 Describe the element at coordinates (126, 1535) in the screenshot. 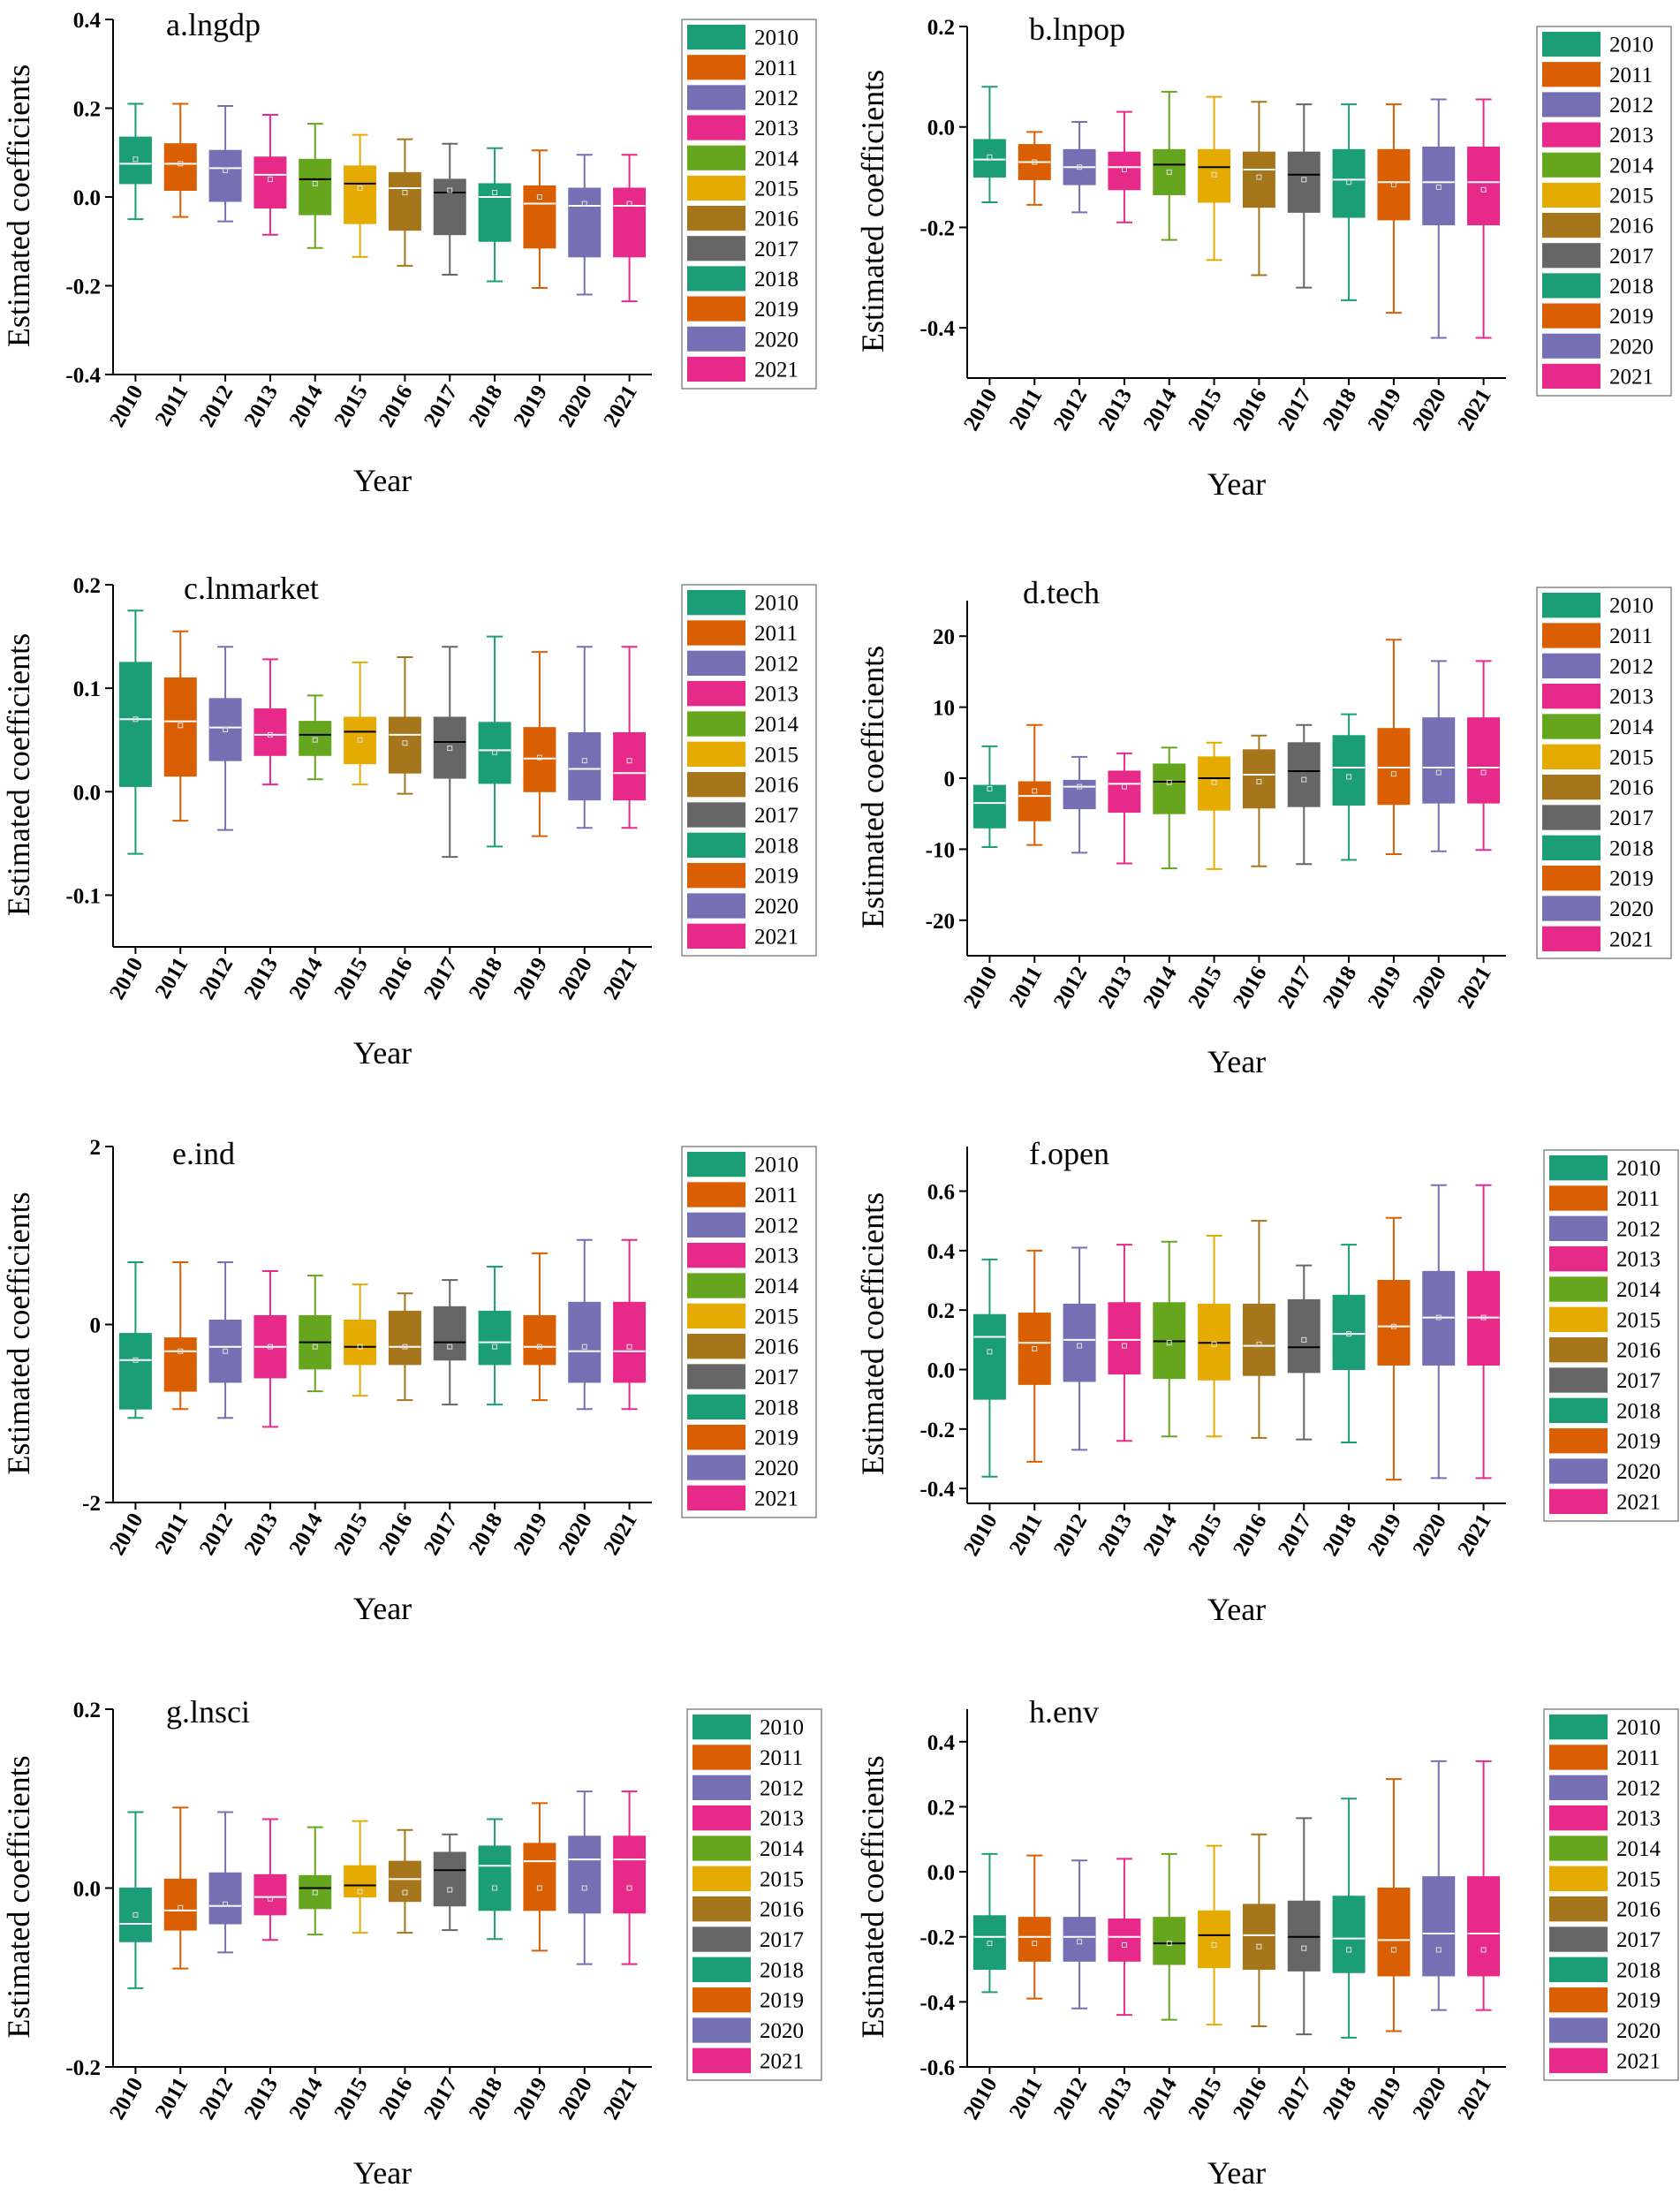

I see `x-tick-label: 2010` at that location.